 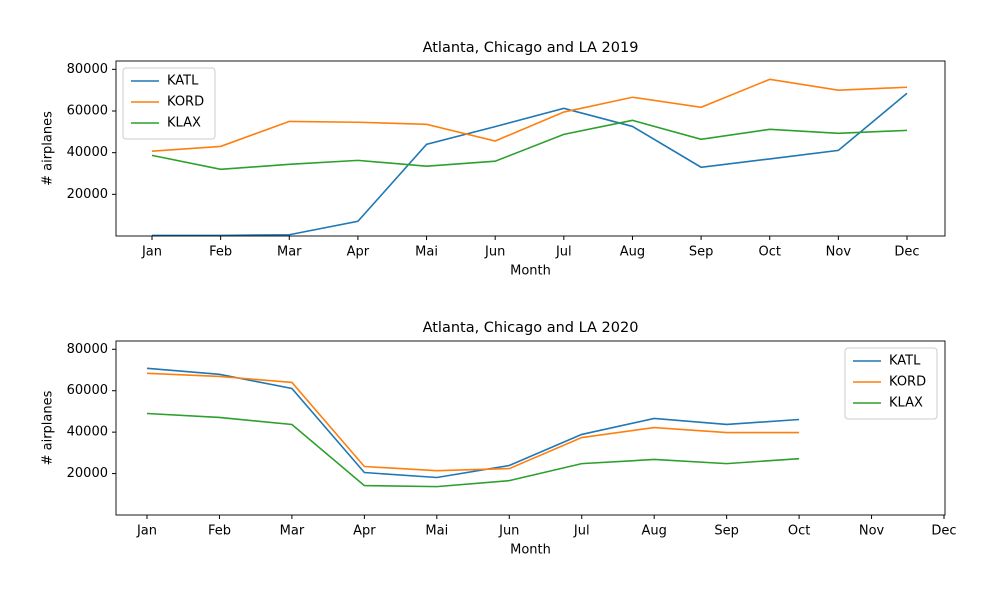 I want to click on chart-title: Atlanta, Chicago and LA 2019, so click(x=531, y=48).